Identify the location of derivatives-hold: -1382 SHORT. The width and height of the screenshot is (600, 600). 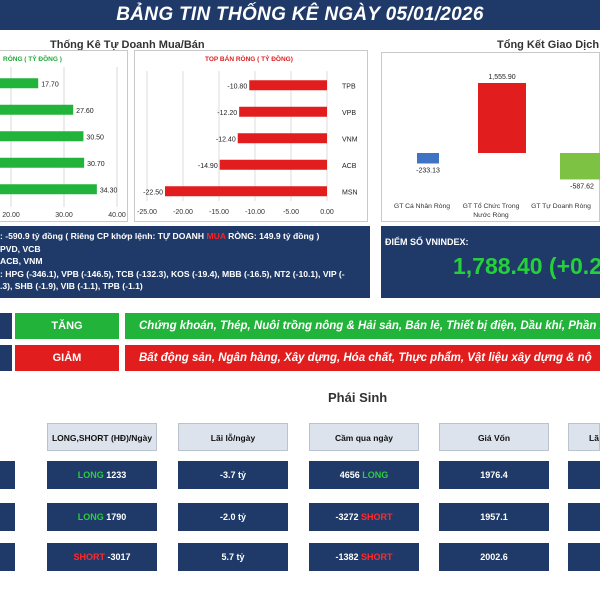
(364, 557).